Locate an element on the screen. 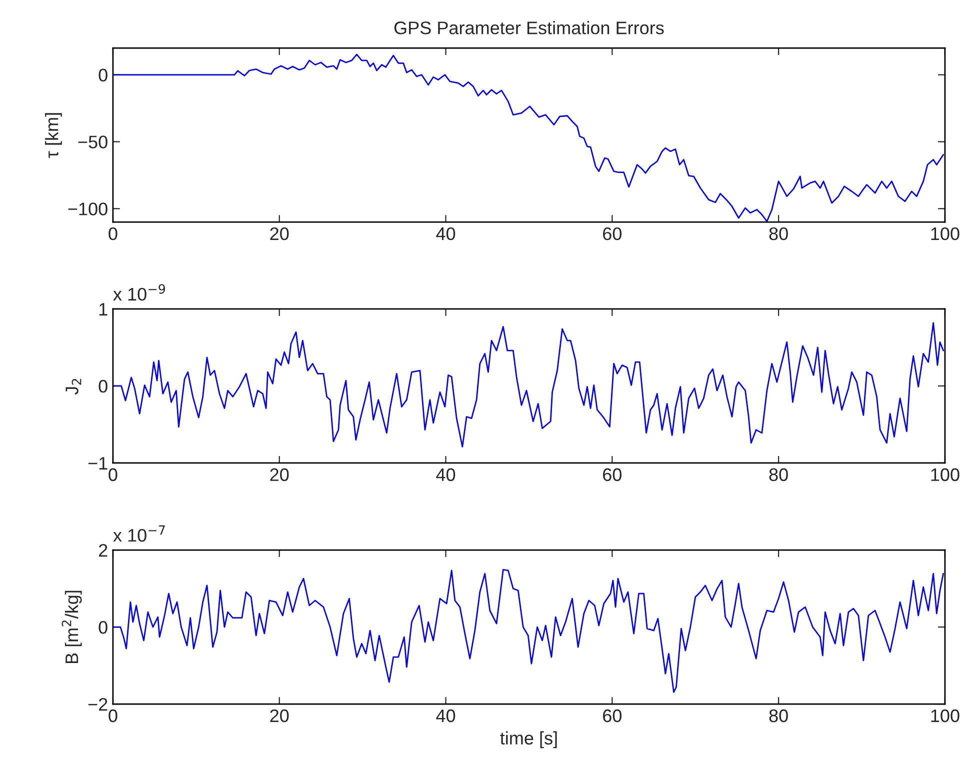  y-axis-title: J$_{2}$ is located at coordinates (74, 386).